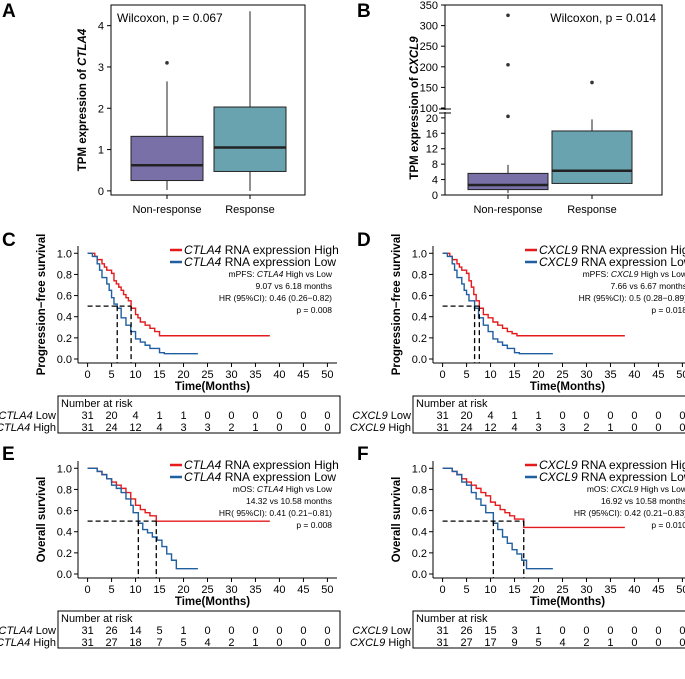  I want to click on risk-count-low: 3, so click(514, 631).